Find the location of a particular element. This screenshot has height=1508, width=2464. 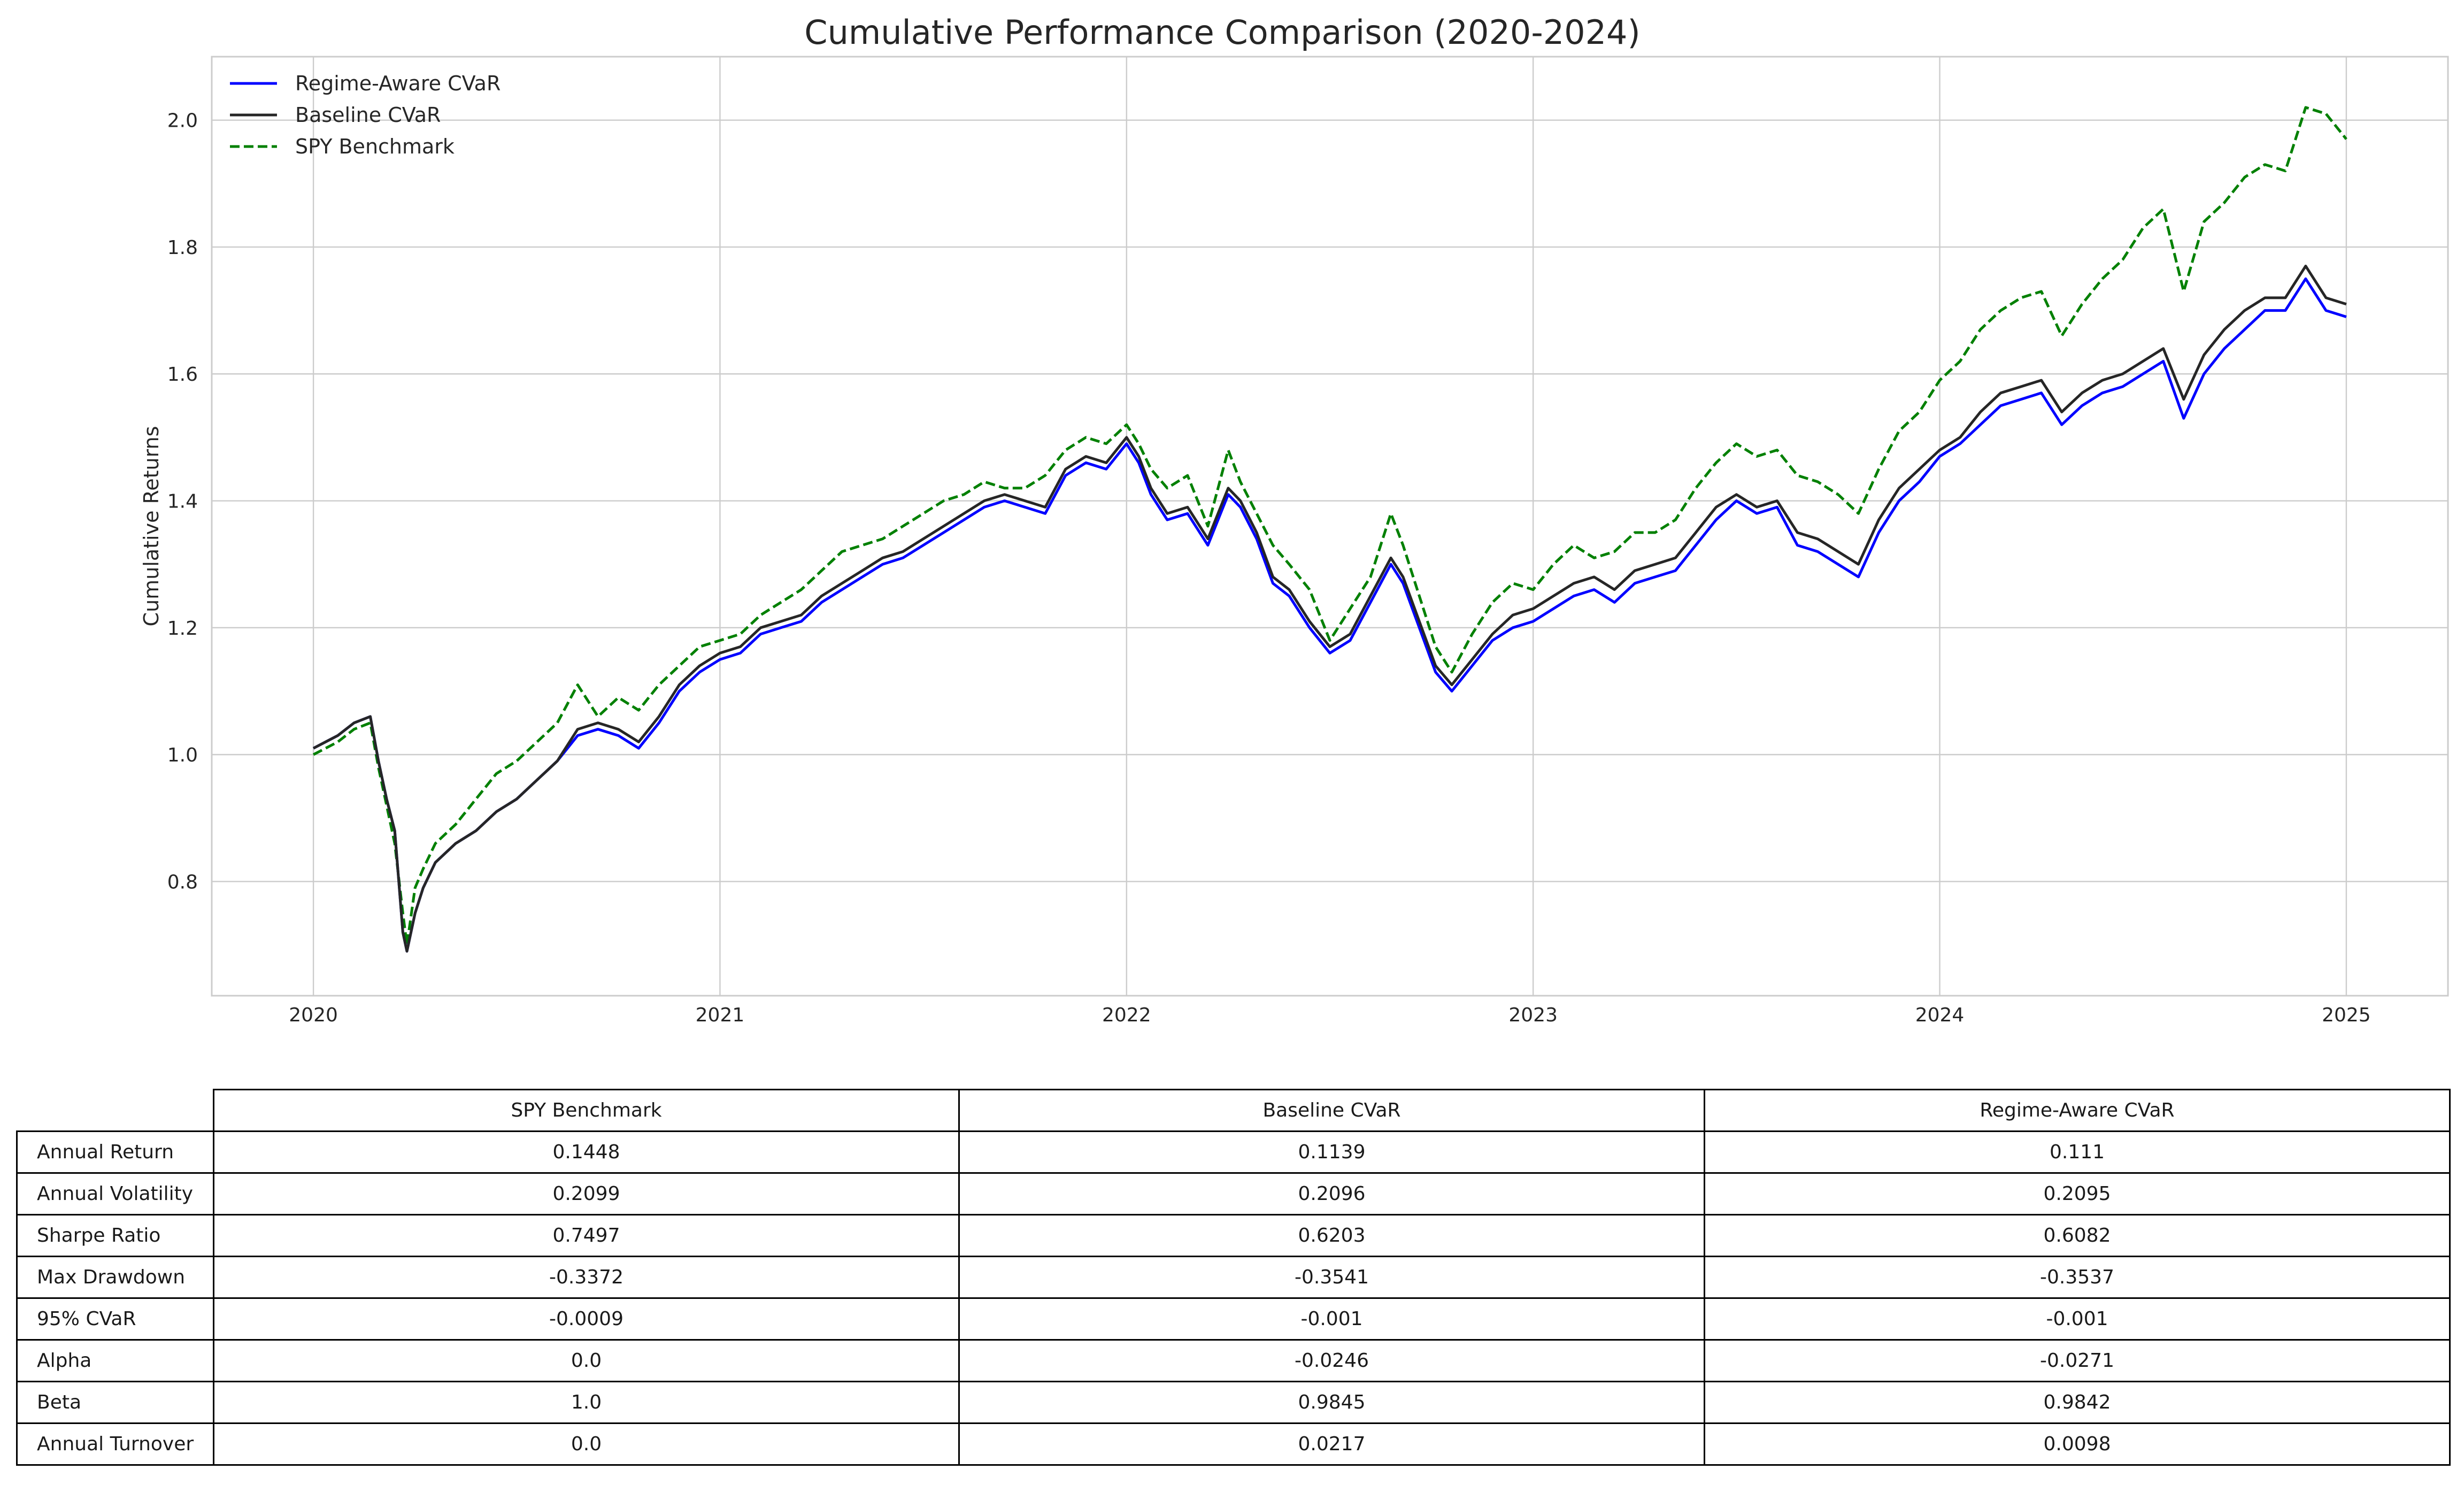

table-corner-cell is located at coordinates (115, 1110).